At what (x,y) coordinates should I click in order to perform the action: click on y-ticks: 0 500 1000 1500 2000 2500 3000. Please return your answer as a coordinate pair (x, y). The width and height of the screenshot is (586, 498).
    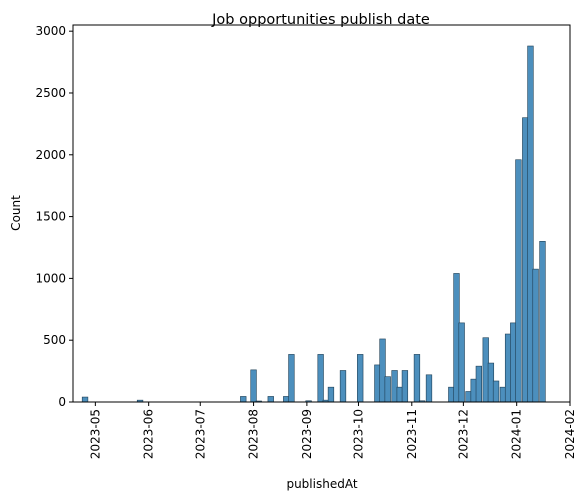
    Looking at the image, I should click on (54, 216).